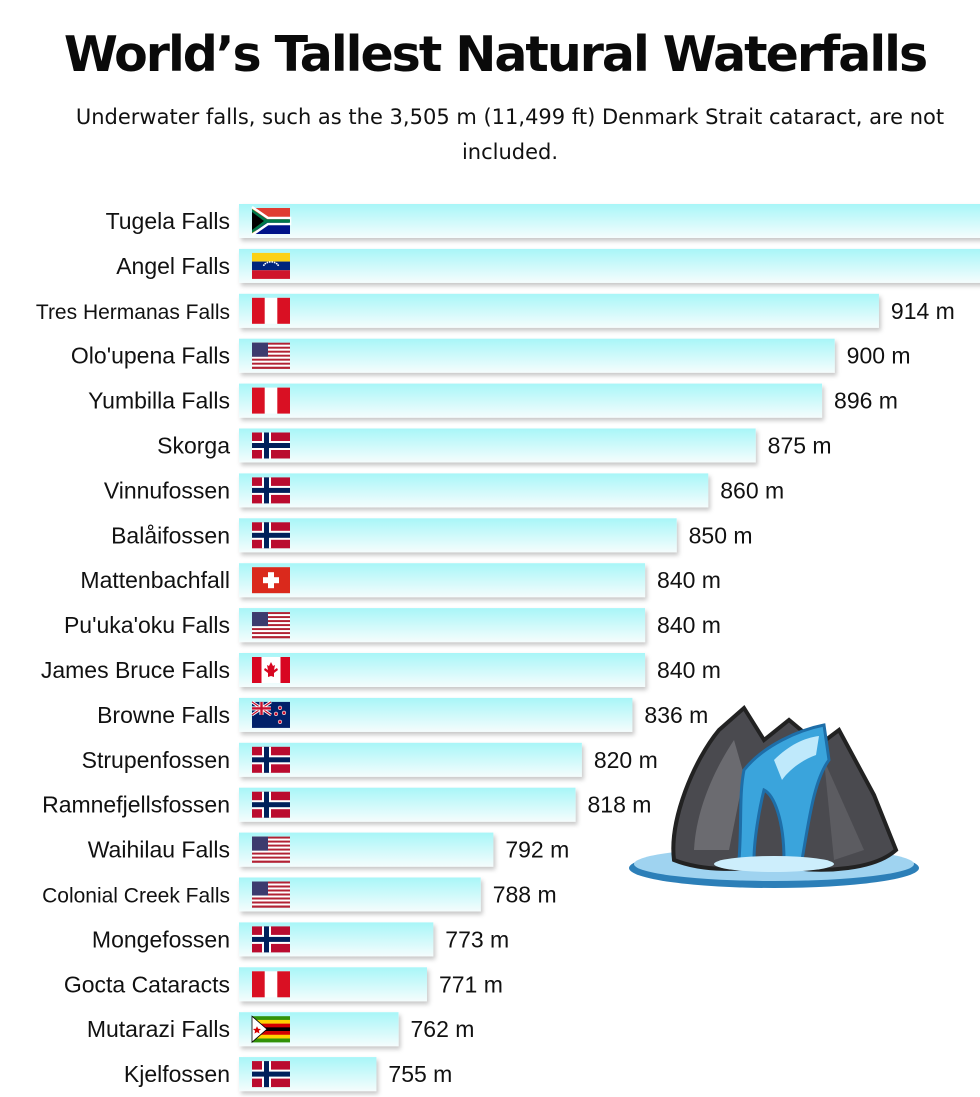  What do you see at coordinates (752, 490) in the screenshot?
I see `value-label: 860 m` at bounding box center [752, 490].